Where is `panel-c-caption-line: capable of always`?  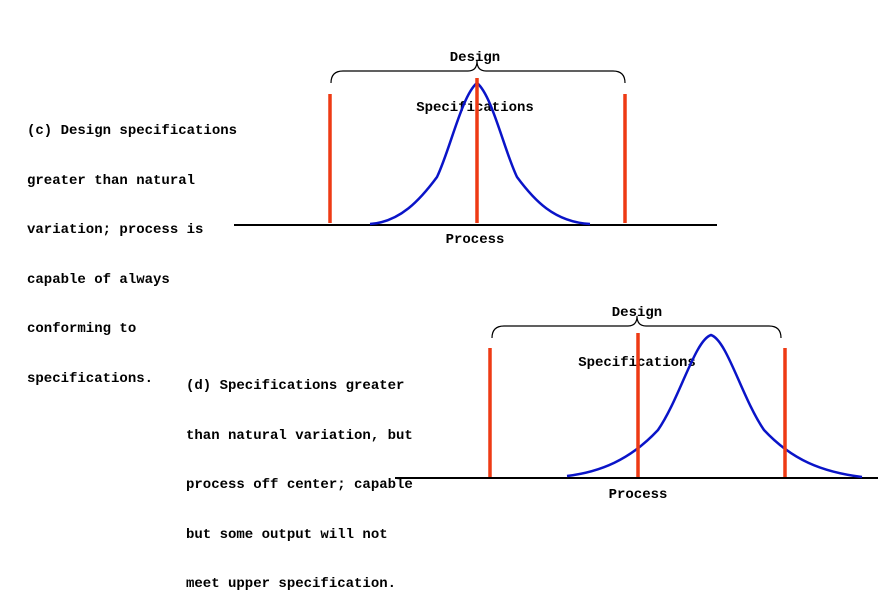 panel-c-caption-line: capable of always is located at coordinates (98, 279).